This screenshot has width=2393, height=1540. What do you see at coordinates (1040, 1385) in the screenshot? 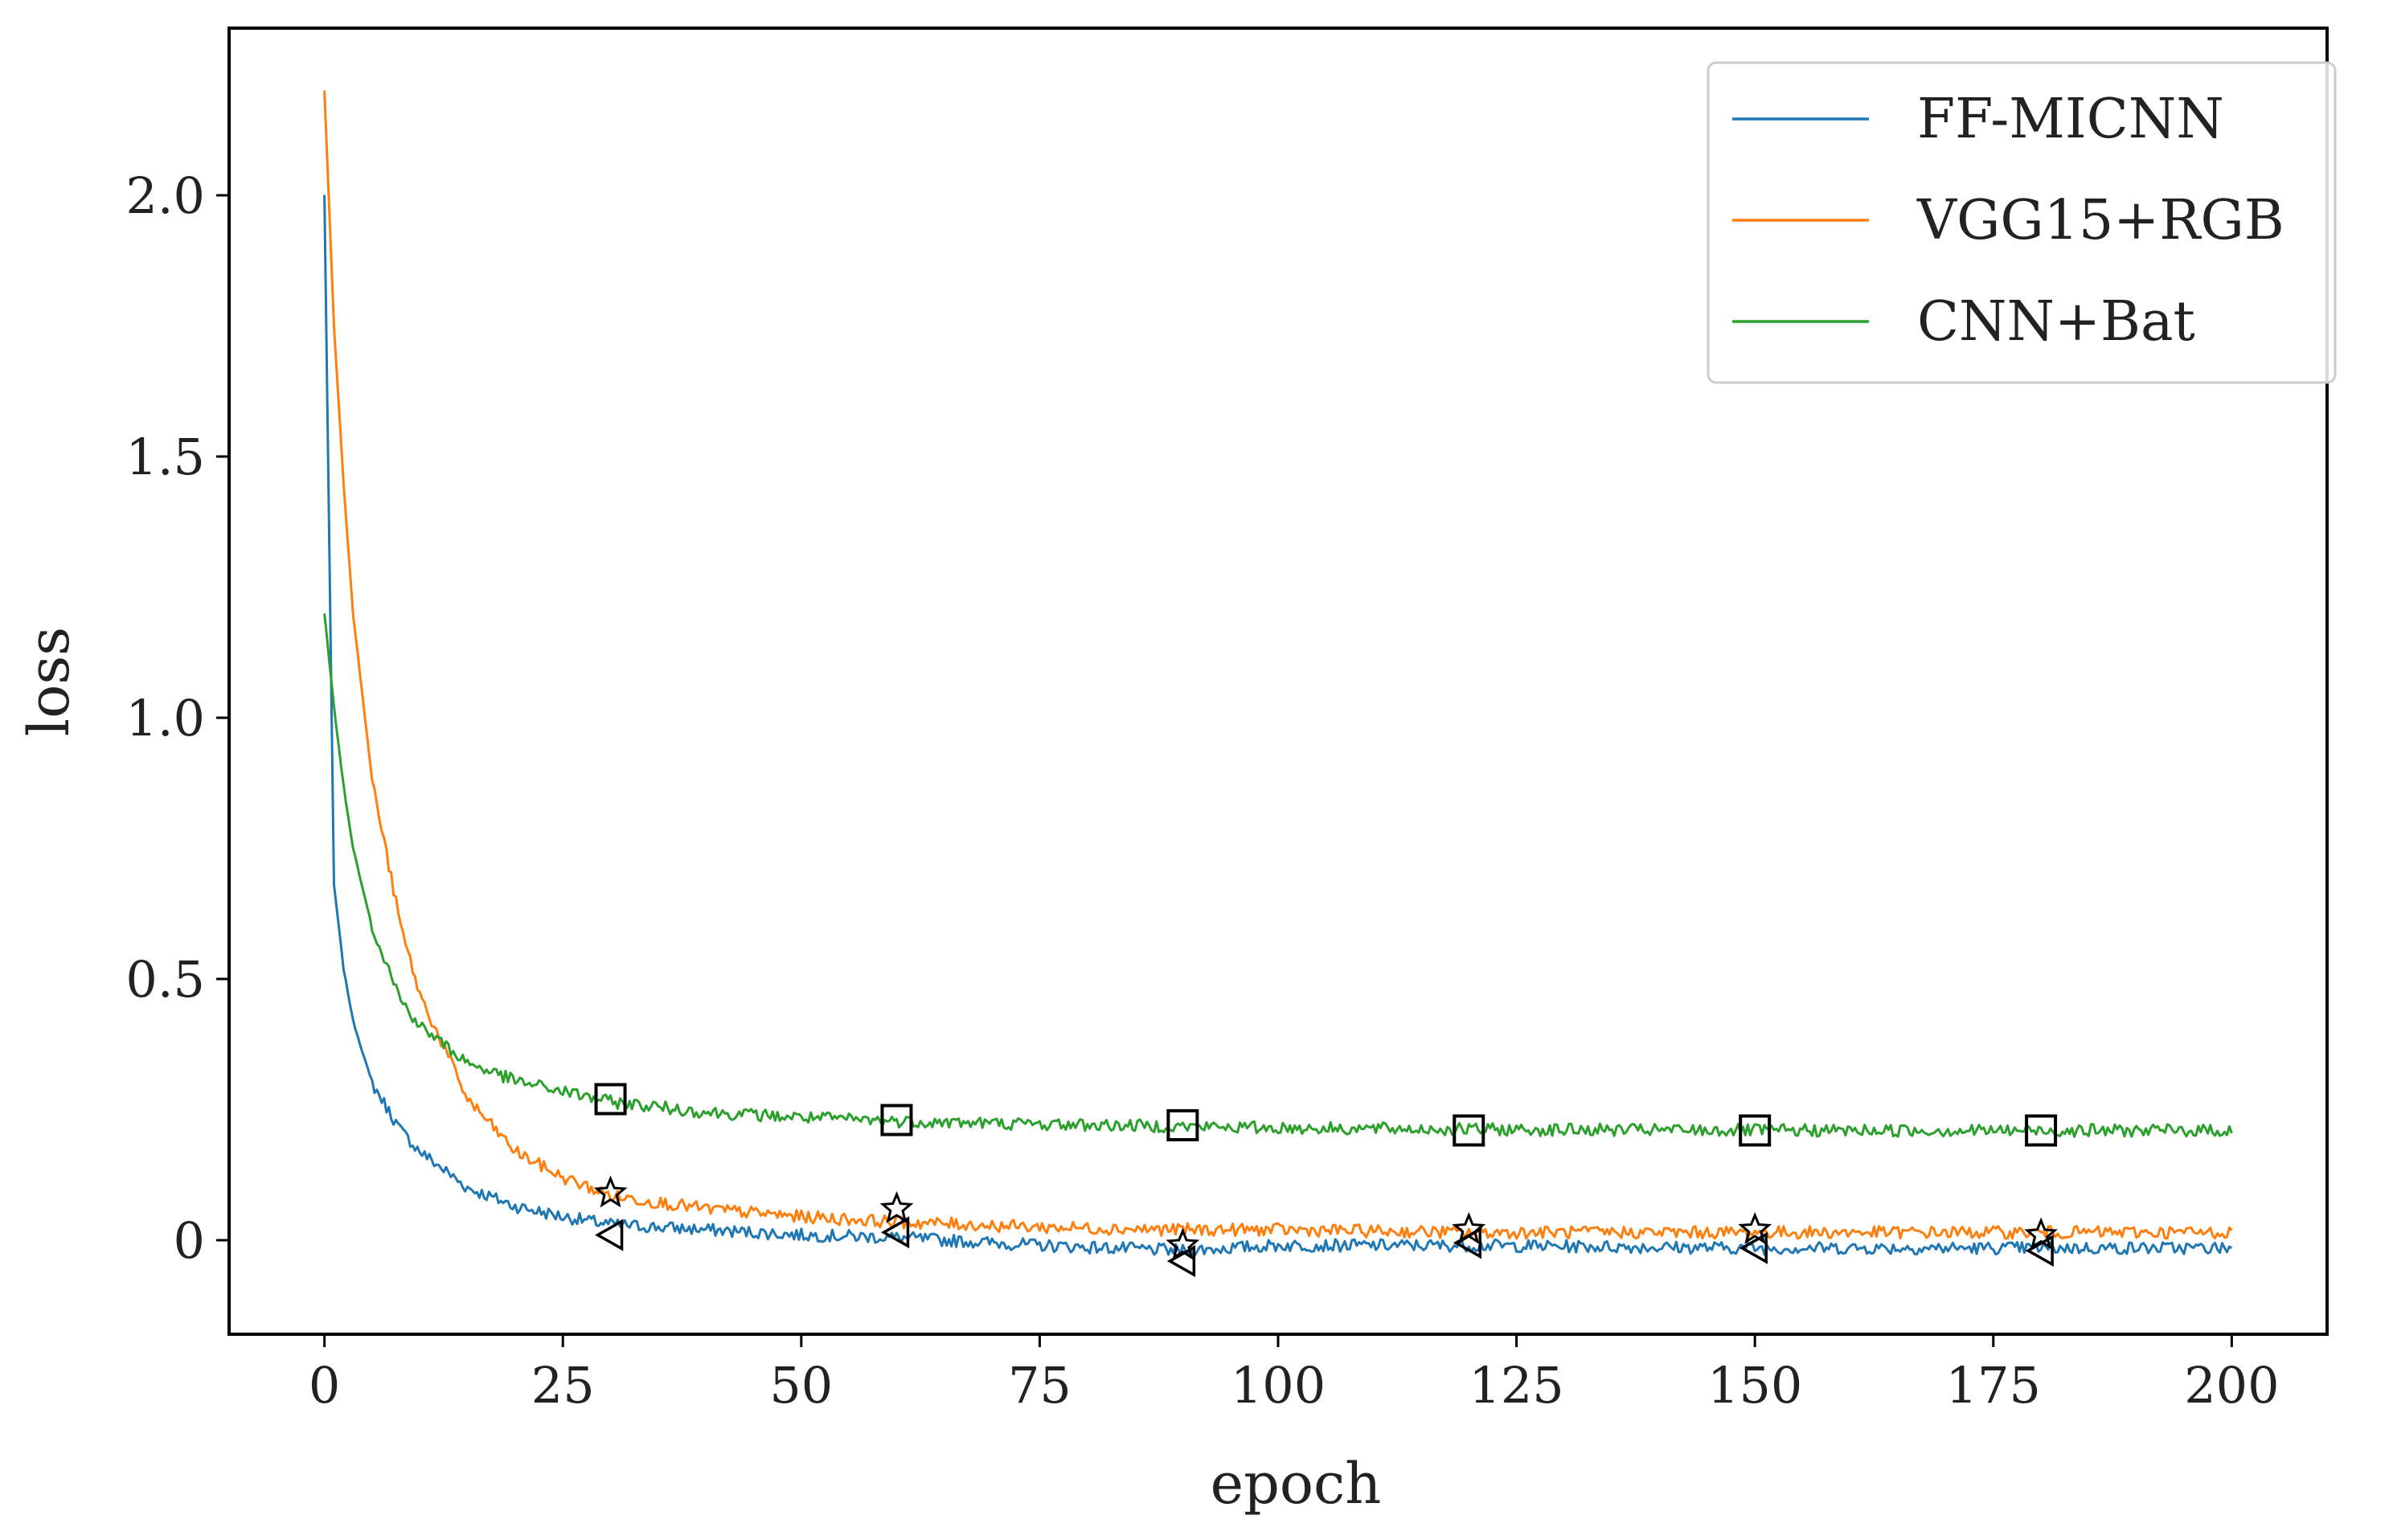
I see `x-tick-label-4: 75` at bounding box center [1040, 1385].